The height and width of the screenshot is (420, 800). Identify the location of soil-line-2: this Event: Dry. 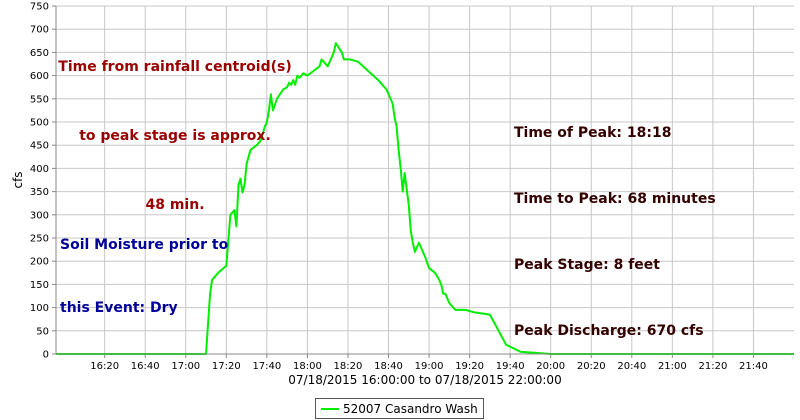
(119, 308).